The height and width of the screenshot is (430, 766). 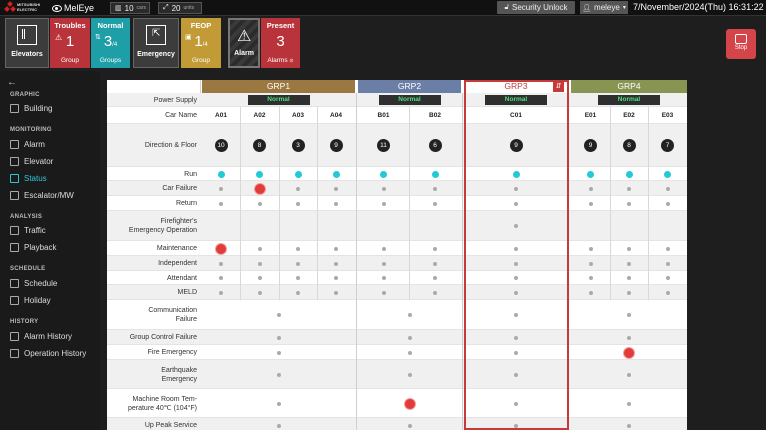 What do you see at coordinates (516, 115) in the screenshot?
I see `car-name: C01` at bounding box center [516, 115].